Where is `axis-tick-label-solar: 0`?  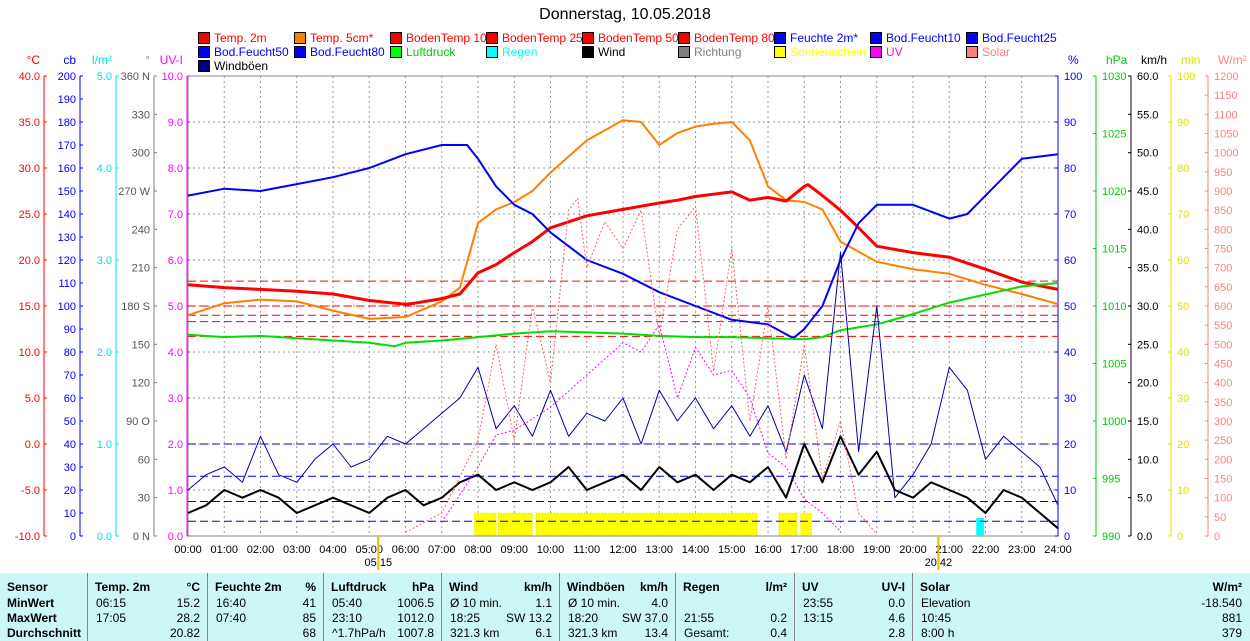 axis-tick-label-solar: 0 is located at coordinates (1217, 537).